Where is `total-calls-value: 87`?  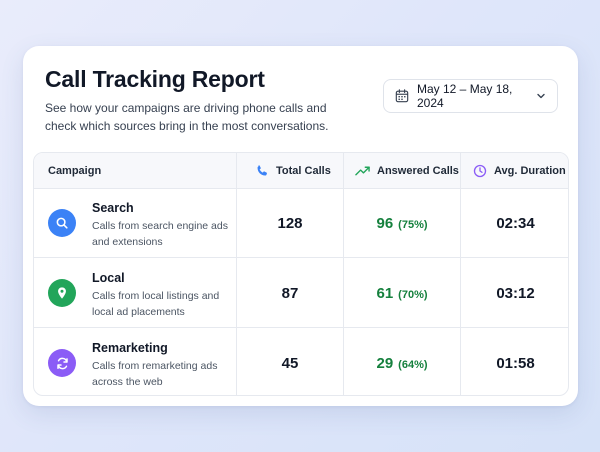
total-calls-value: 87 is located at coordinates (290, 293).